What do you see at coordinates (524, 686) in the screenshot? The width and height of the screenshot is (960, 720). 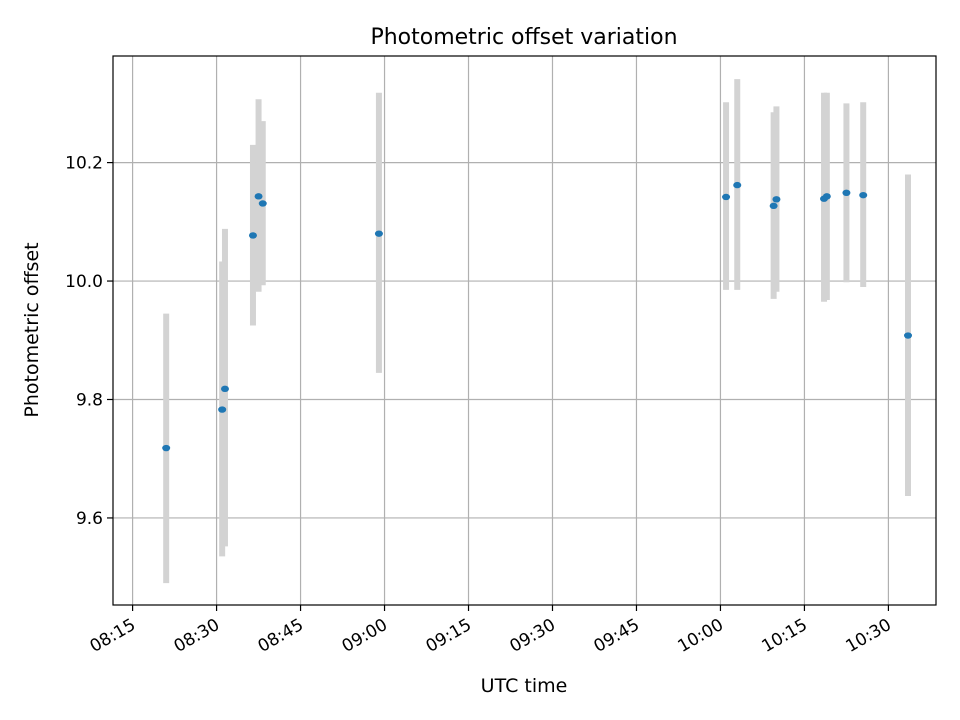 I see `x-axis-label: UTC time` at bounding box center [524, 686].